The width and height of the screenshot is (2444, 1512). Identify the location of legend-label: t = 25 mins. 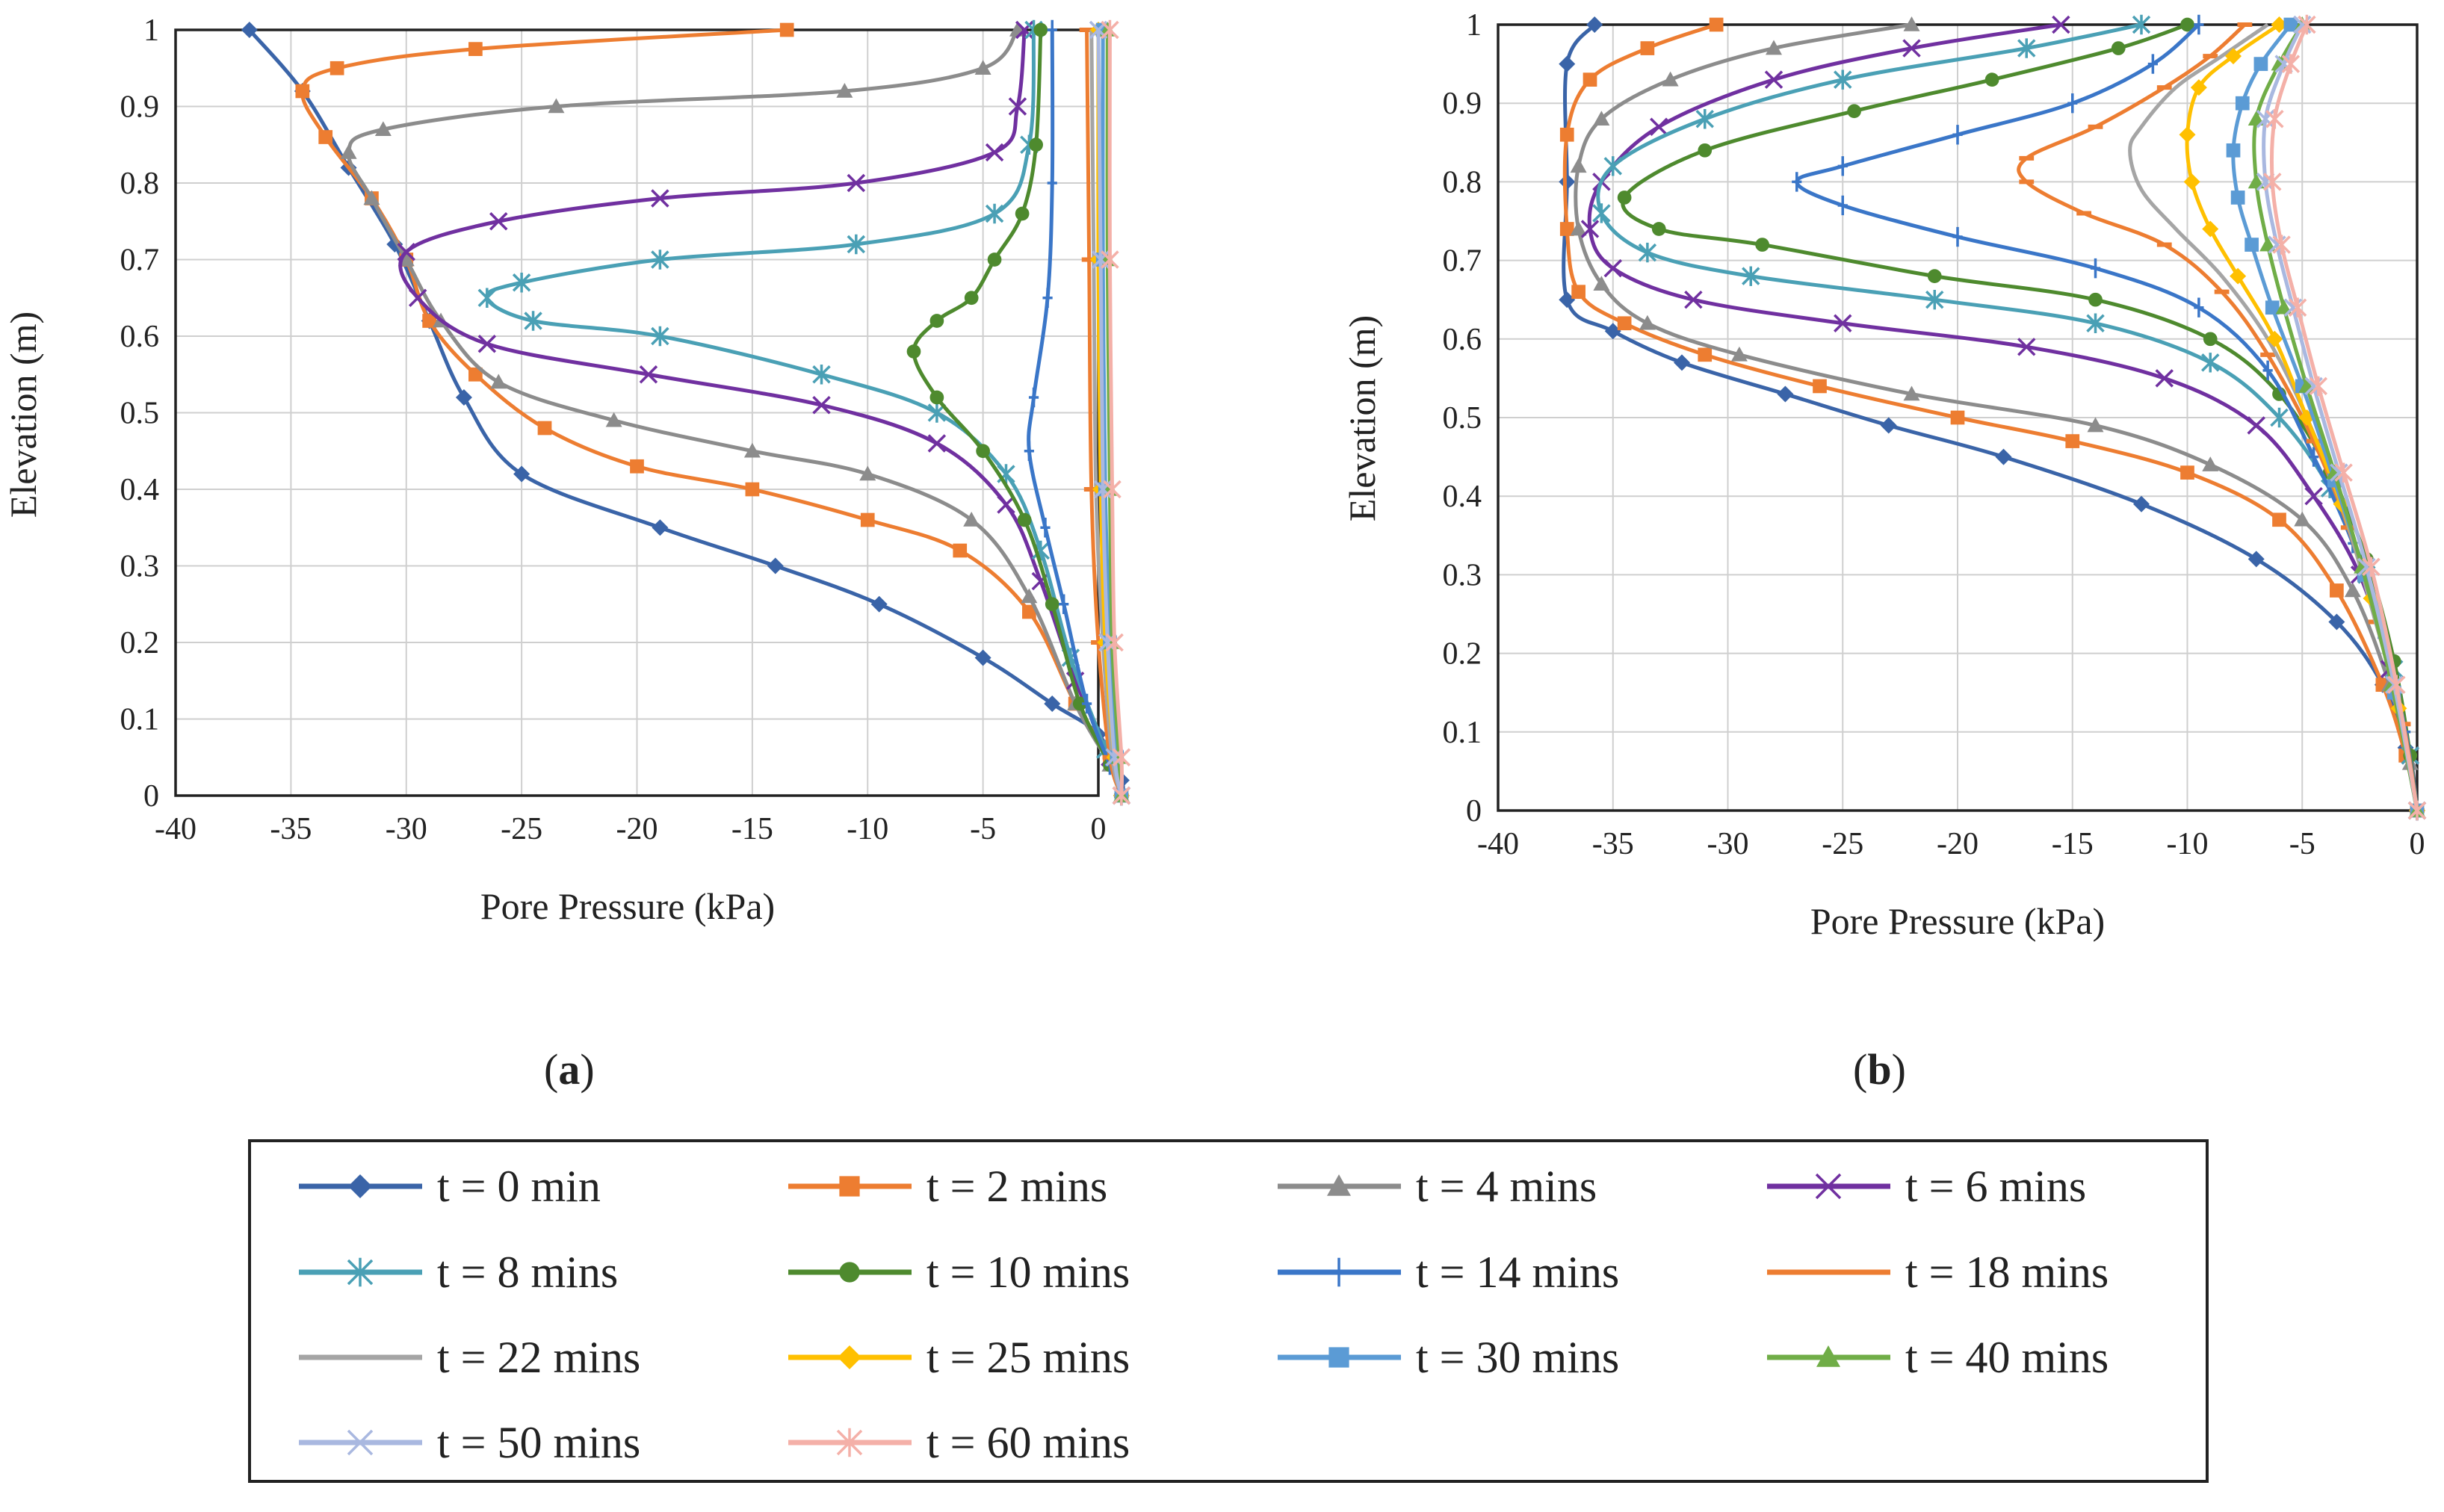
(1028, 1357).